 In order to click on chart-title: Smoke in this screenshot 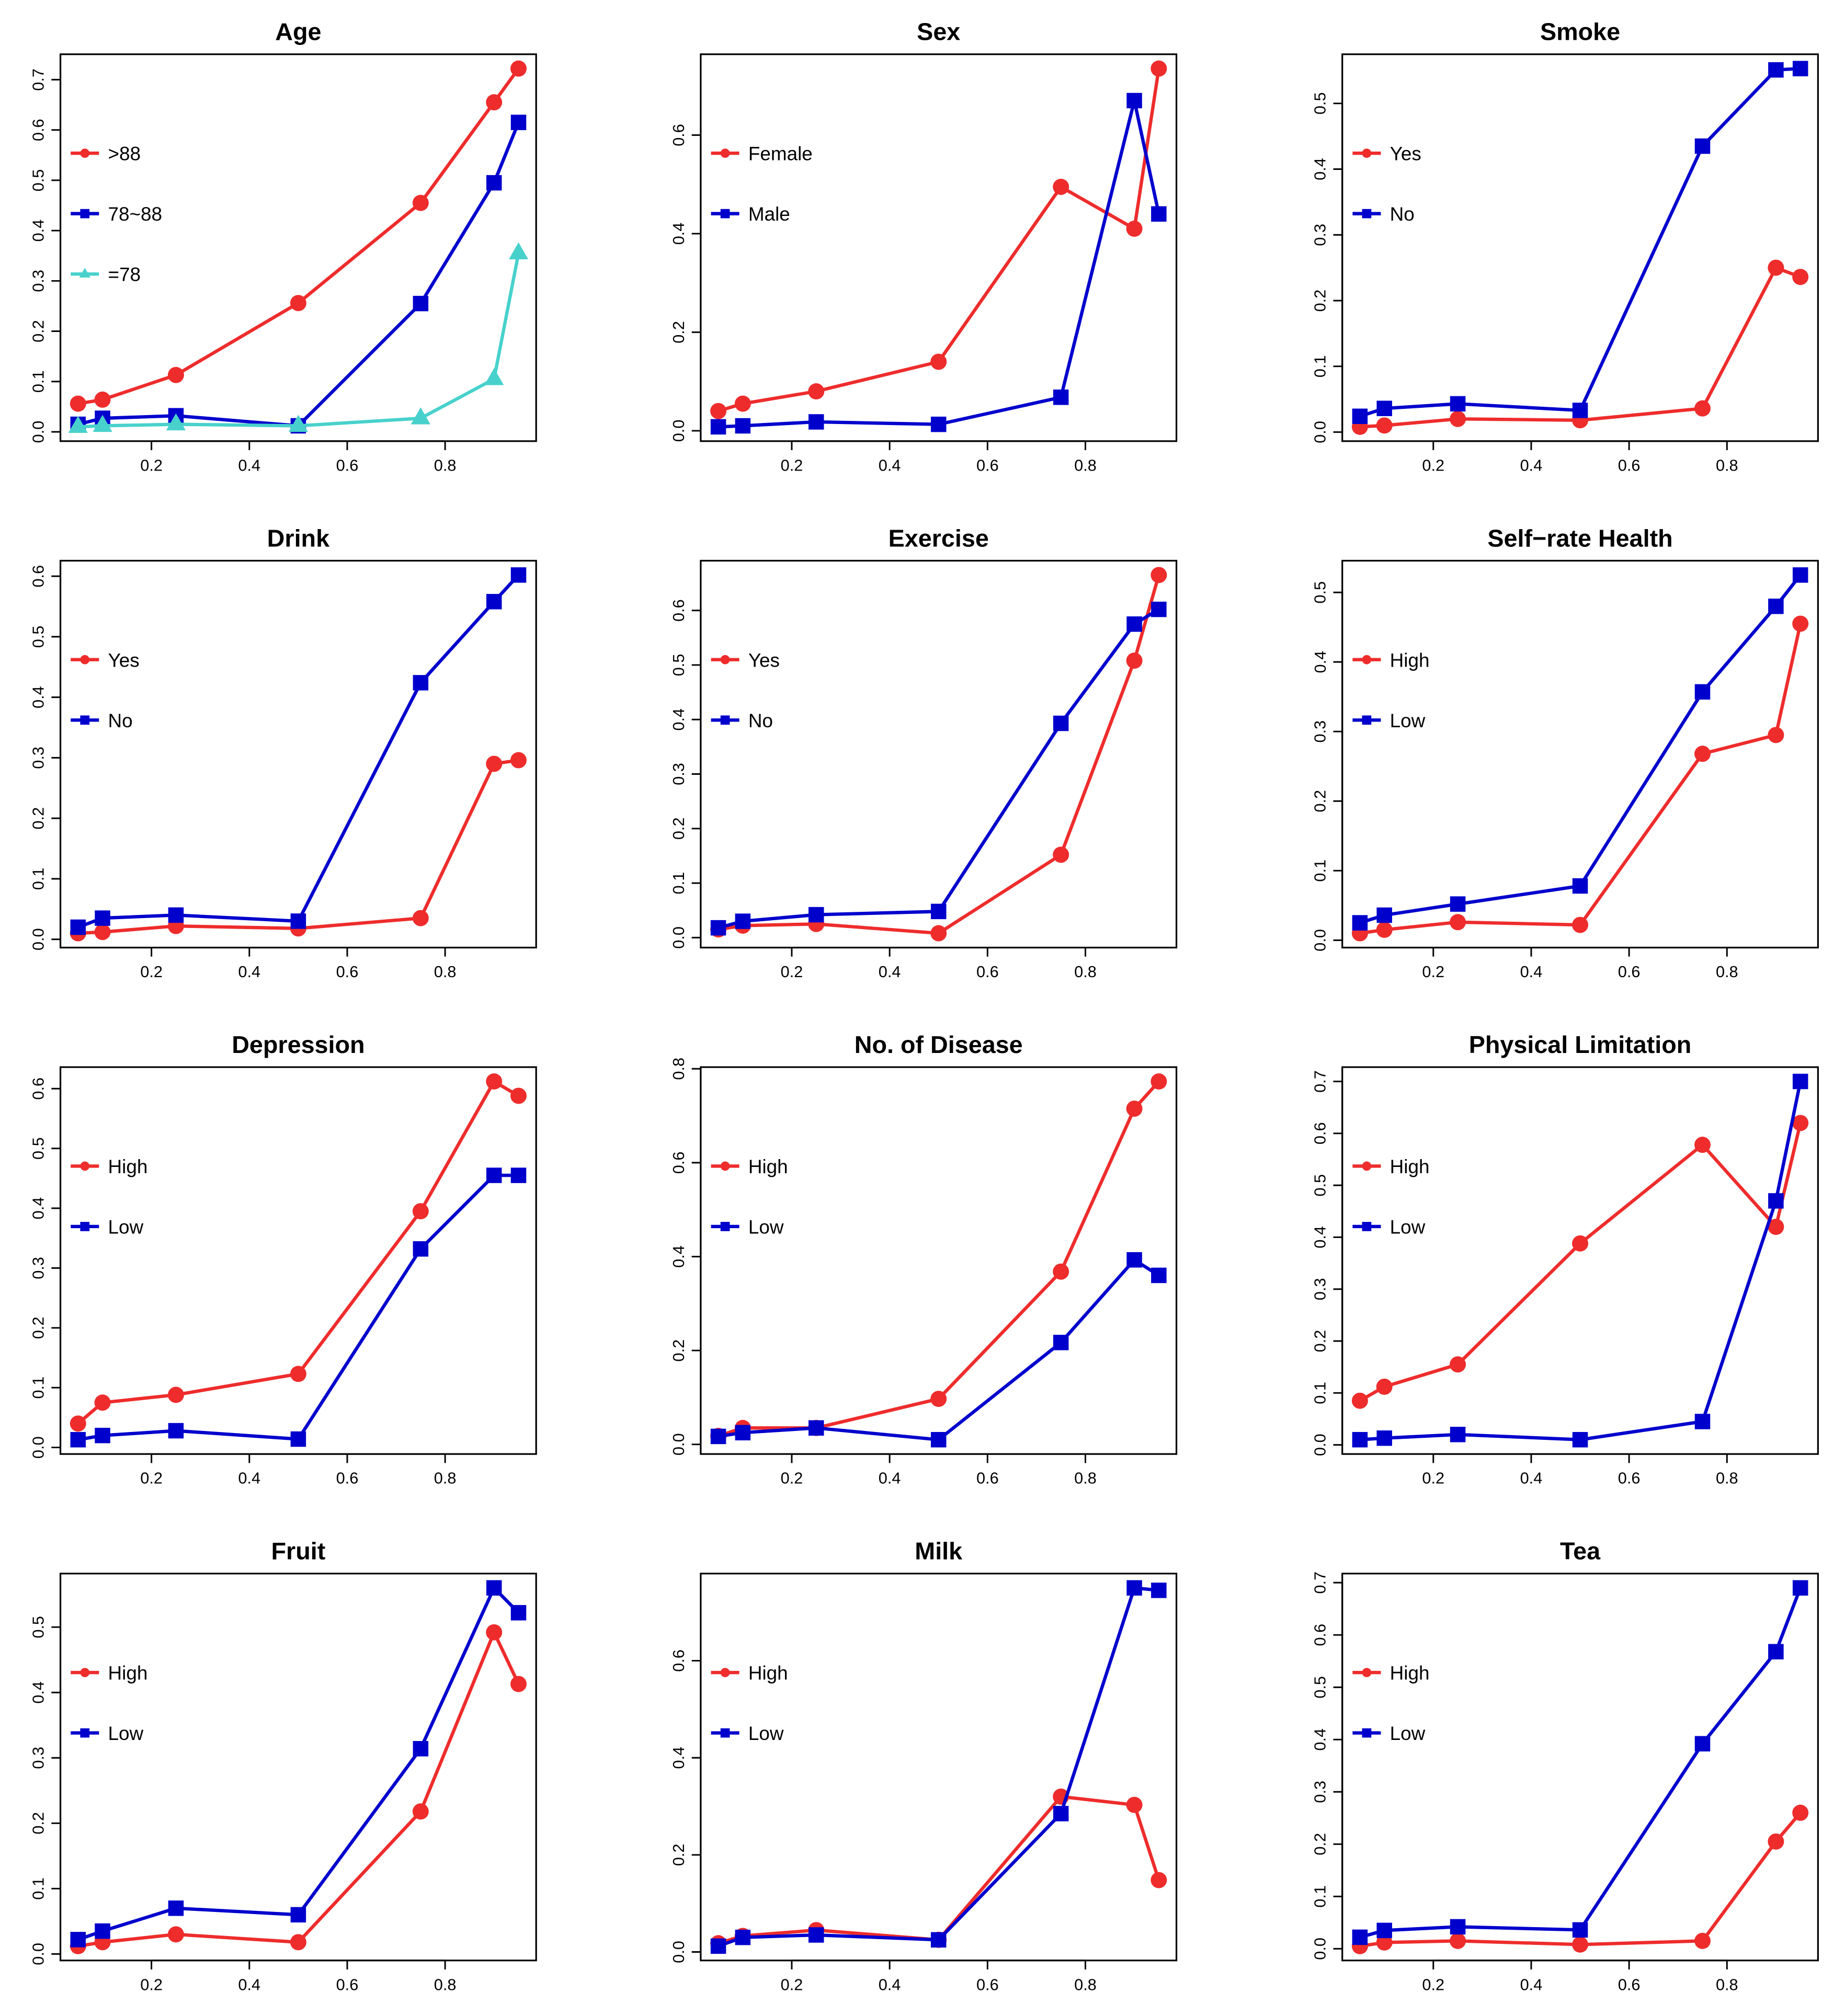, I will do `click(1580, 32)`.